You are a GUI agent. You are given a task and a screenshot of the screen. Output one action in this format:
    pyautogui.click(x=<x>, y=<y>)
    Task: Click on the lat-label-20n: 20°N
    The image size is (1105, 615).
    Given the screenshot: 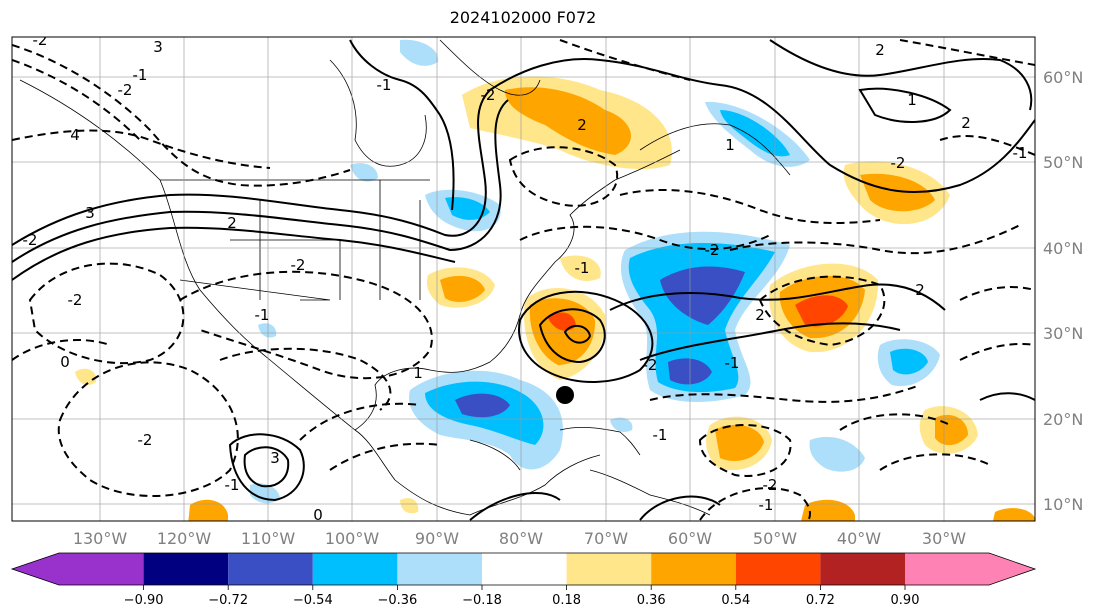 What is the action you would take?
    pyautogui.click(x=1063, y=419)
    